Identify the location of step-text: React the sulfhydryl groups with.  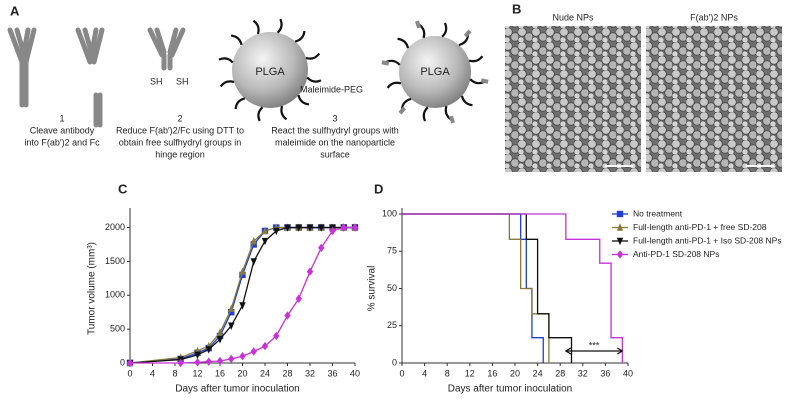
(335, 130).